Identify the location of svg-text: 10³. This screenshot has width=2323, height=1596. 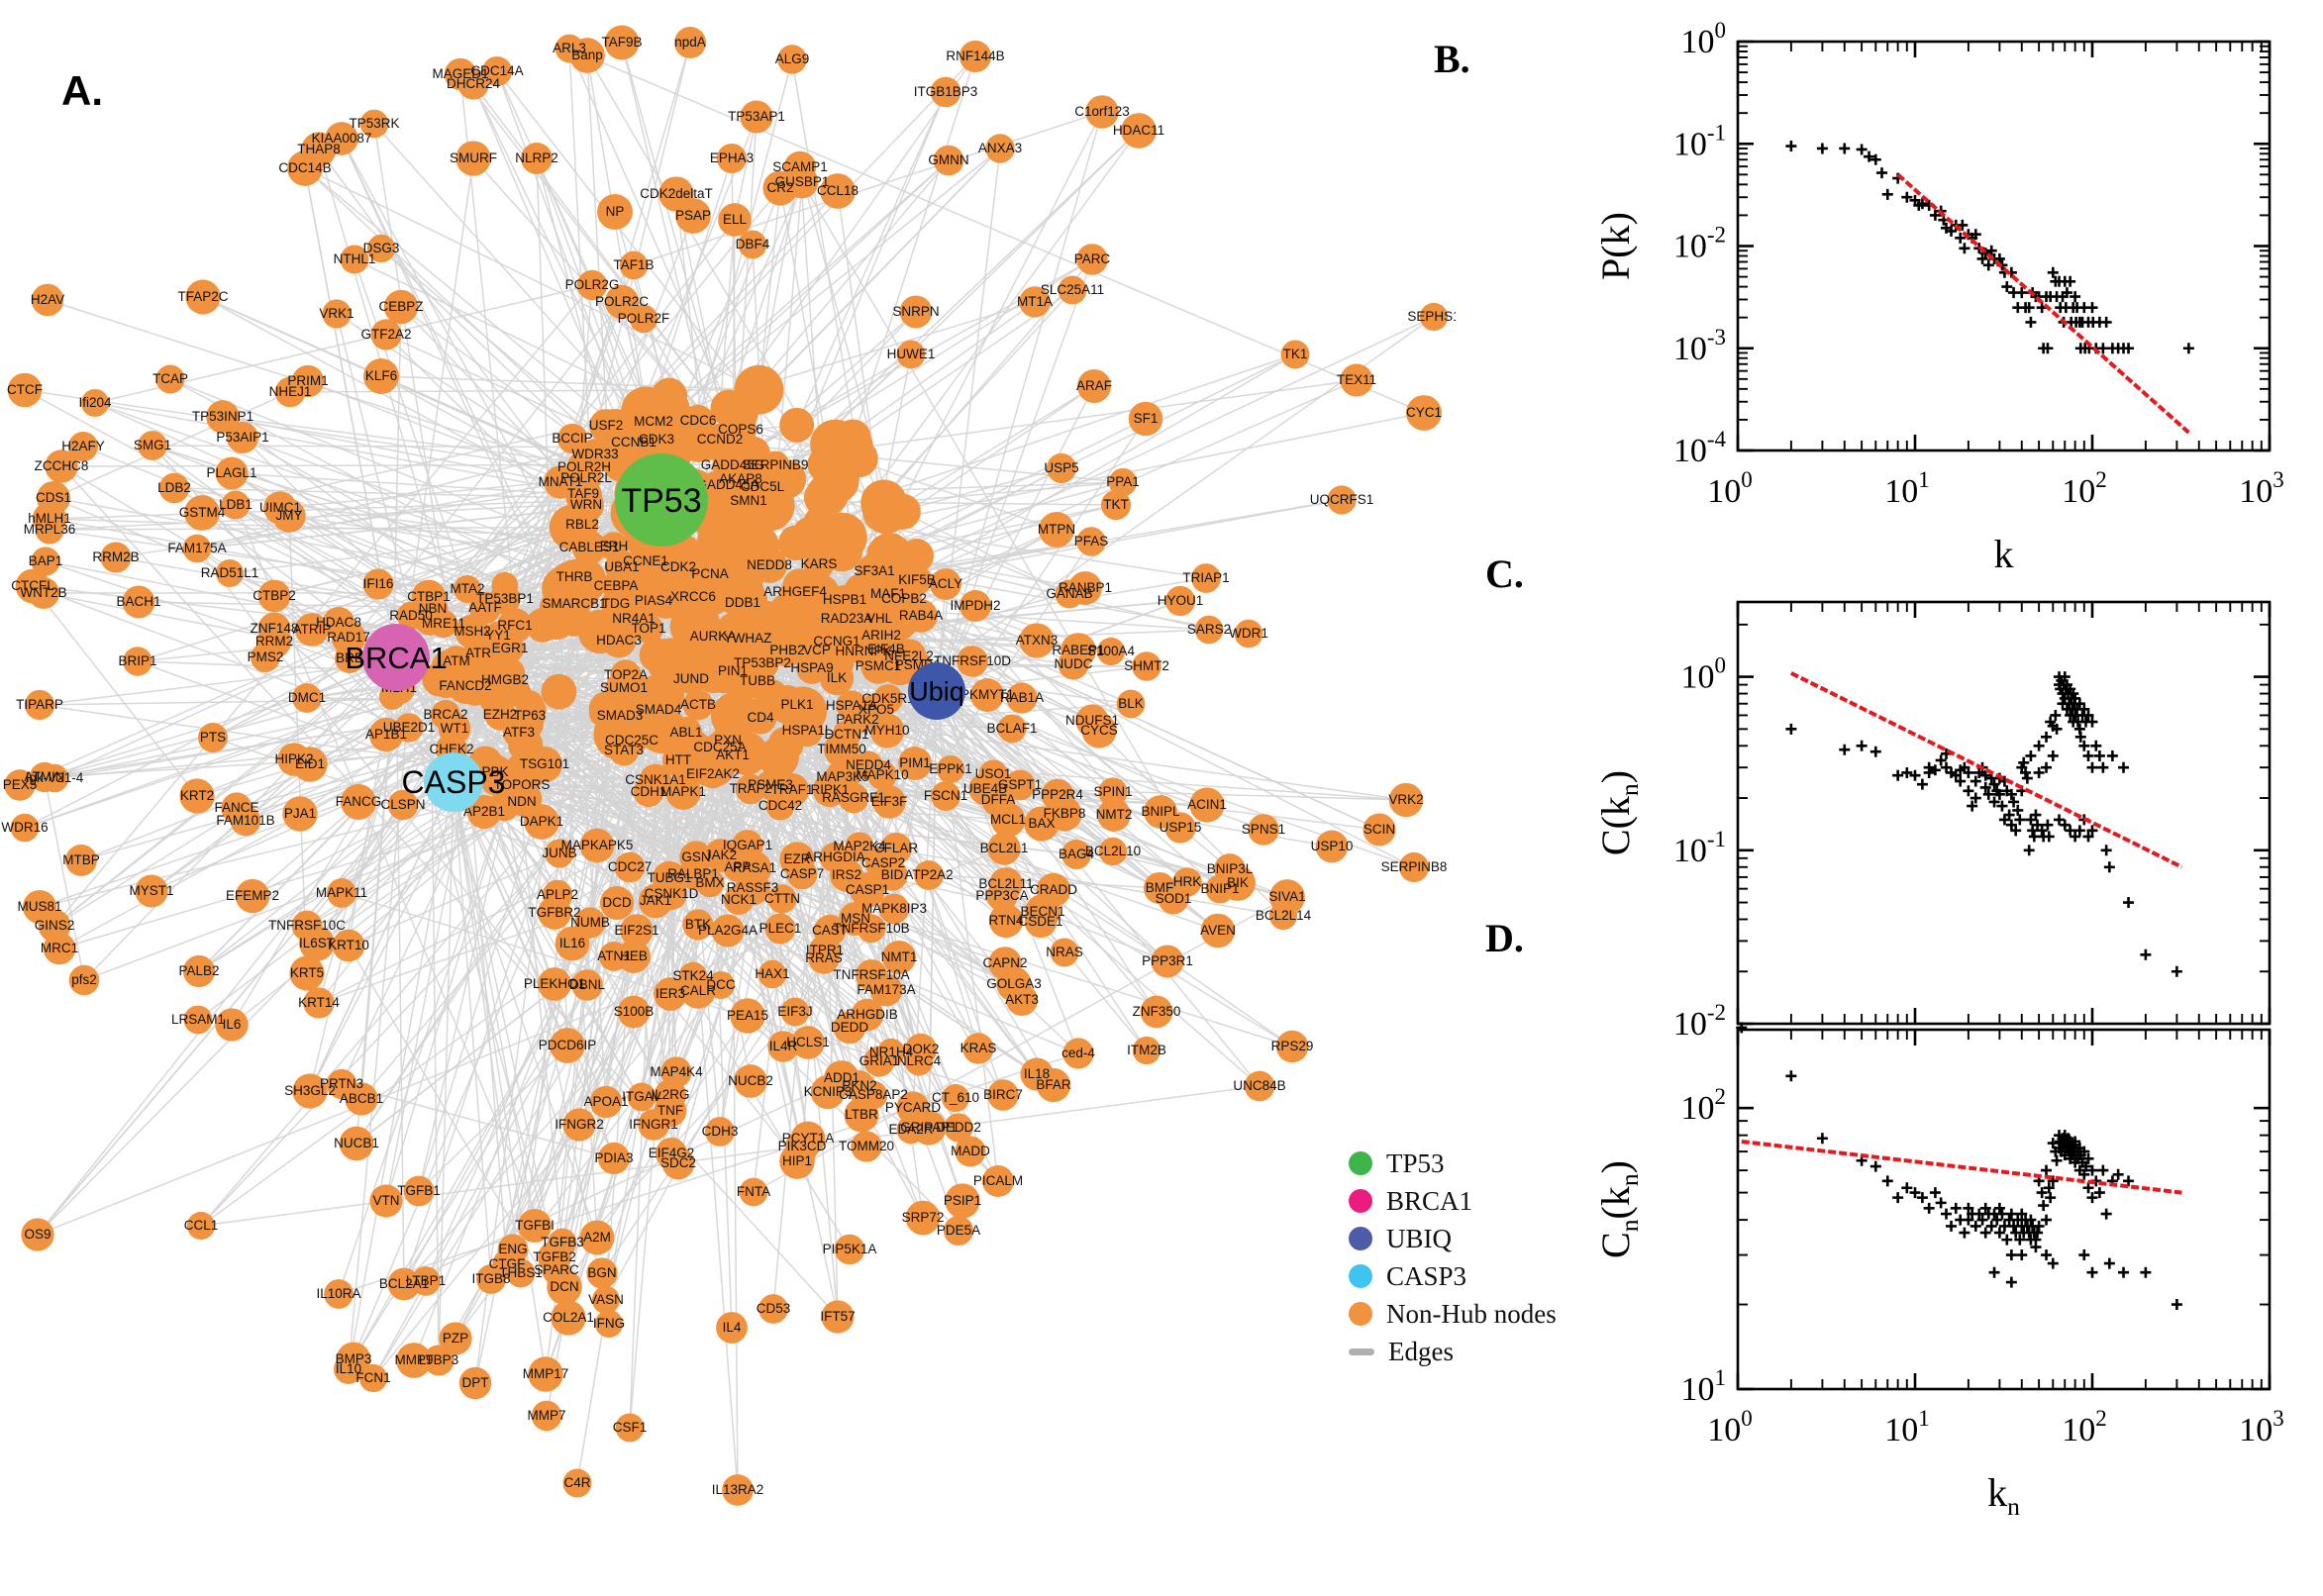
(2261, 1427).